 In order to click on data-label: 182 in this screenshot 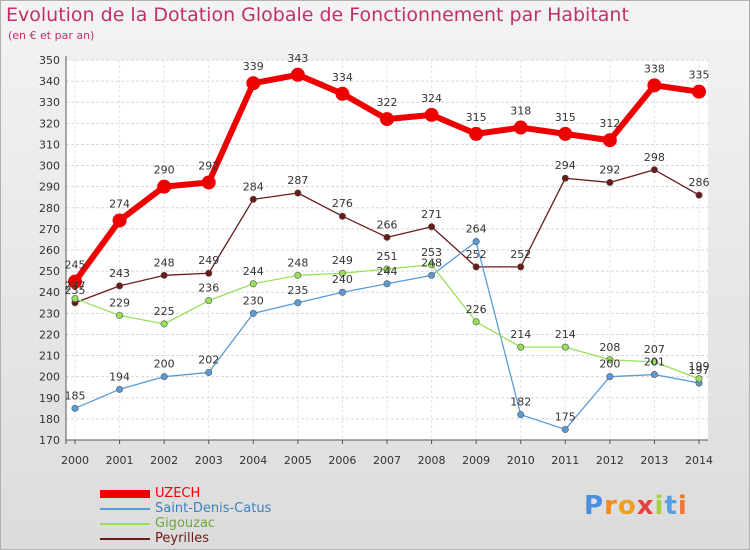, I will do `click(520, 402)`.